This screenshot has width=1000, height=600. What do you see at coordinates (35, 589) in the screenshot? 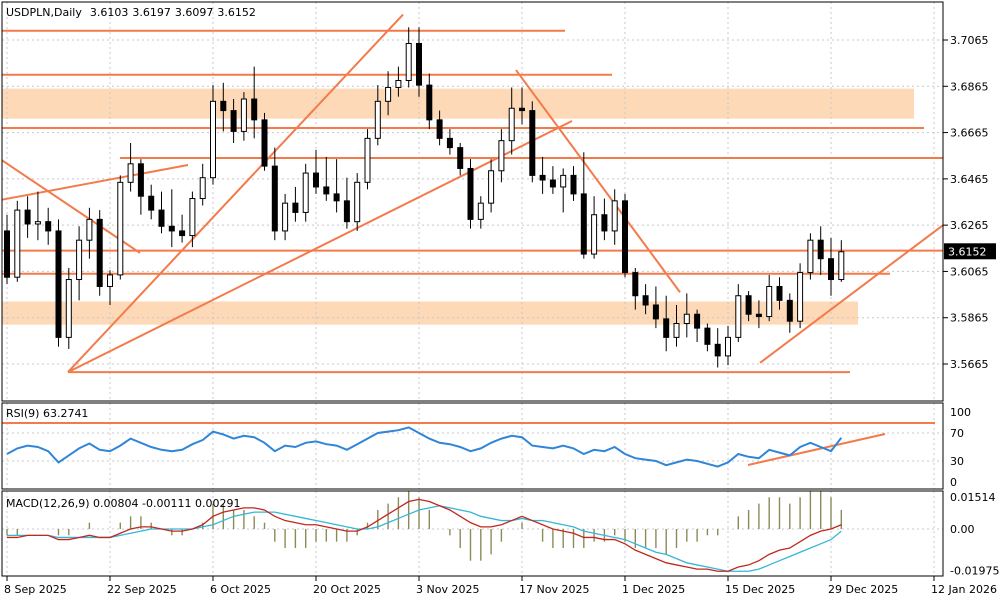
I see `time-tick-label: 8 Sep 2025` at bounding box center [35, 589].